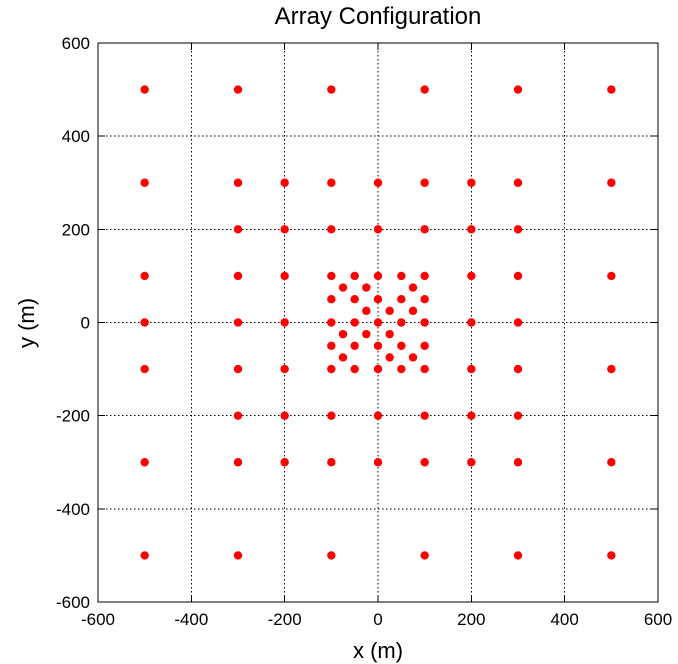  Describe the element at coordinates (73, 509) in the screenshot. I see `y-tick-label: -400` at that location.